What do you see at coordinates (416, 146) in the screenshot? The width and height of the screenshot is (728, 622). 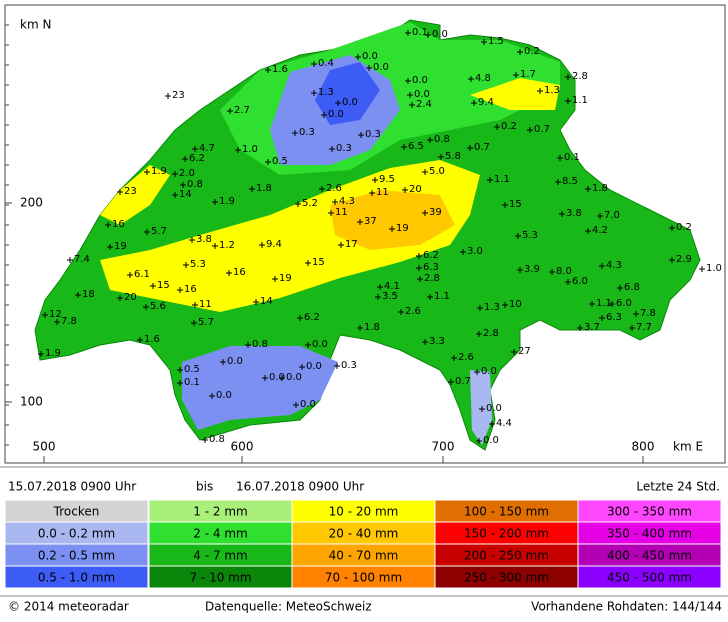 I see `station-value: 6.5` at bounding box center [416, 146].